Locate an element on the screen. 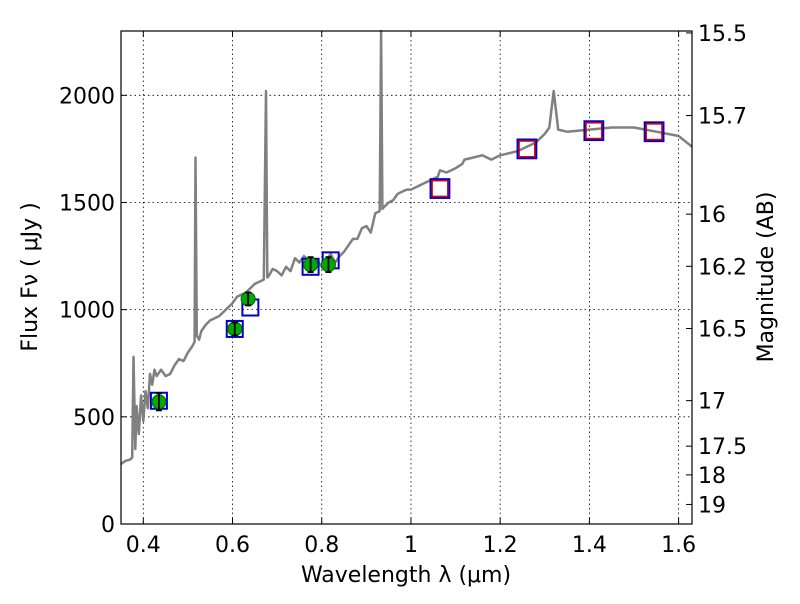 The height and width of the screenshot is (604, 800). y2-axis-title: Magnitude (AB) is located at coordinates (766, 277).